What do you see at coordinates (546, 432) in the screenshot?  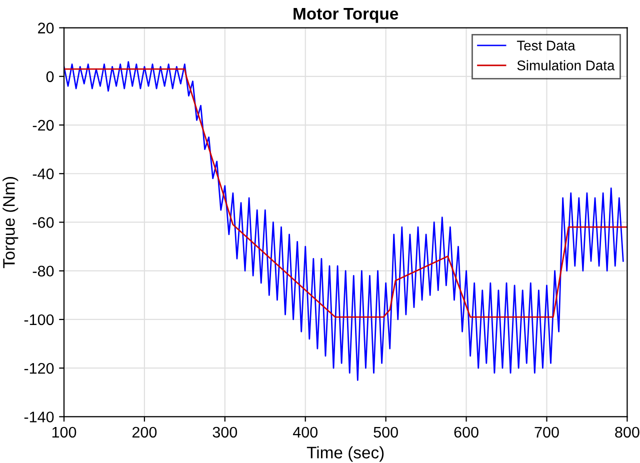 I see `x-tick-label: 700` at bounding box center [546, 432].